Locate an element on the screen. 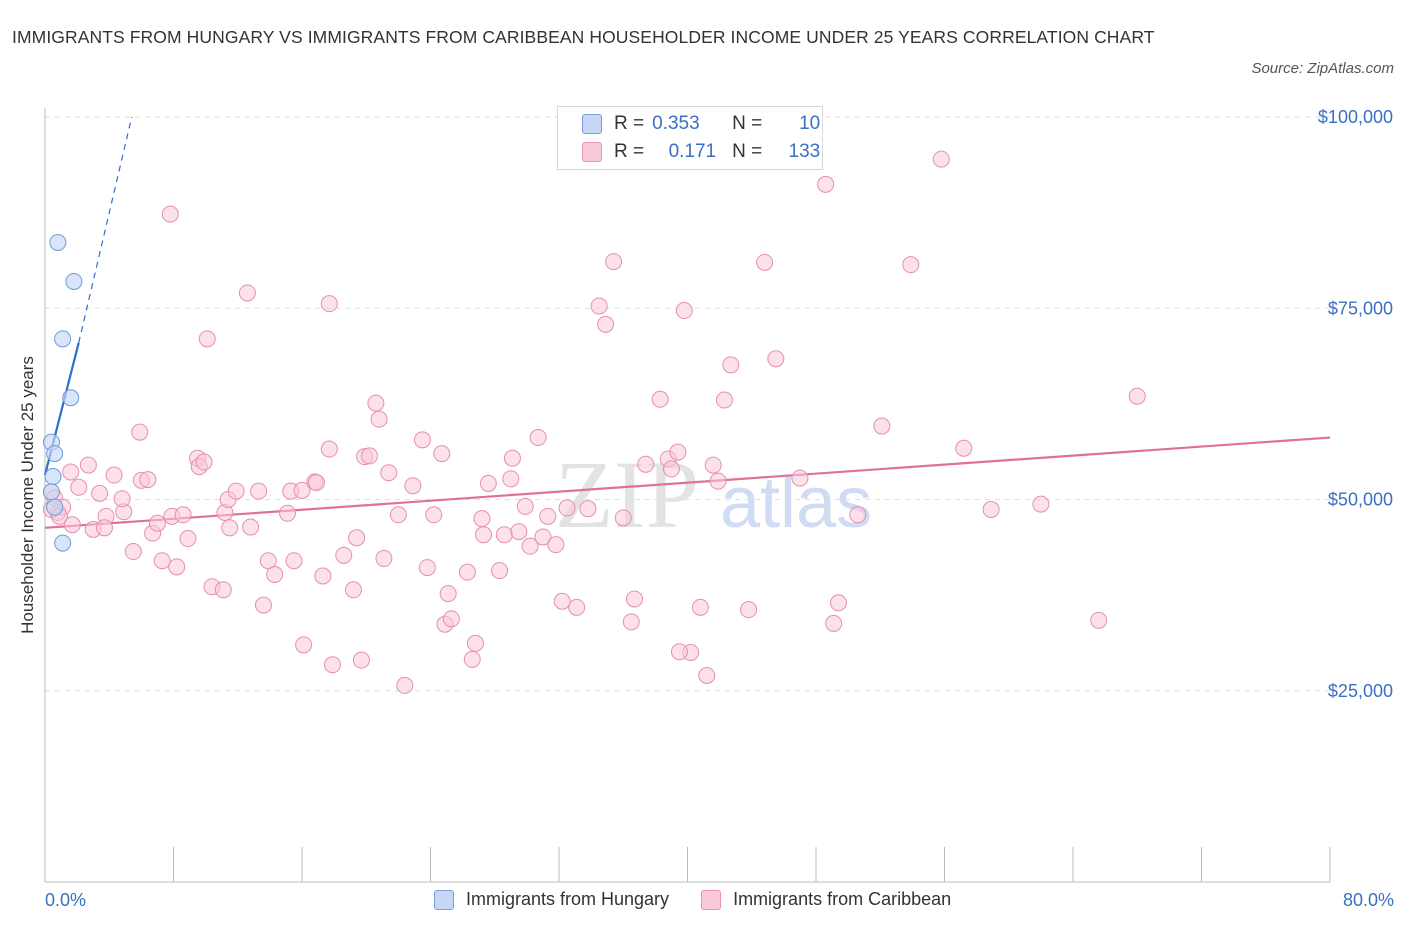 This screenshot has width=1406, height=930. legend-label-caribbean: Immigrants from Caribbean is located at coordinates (842, 899).